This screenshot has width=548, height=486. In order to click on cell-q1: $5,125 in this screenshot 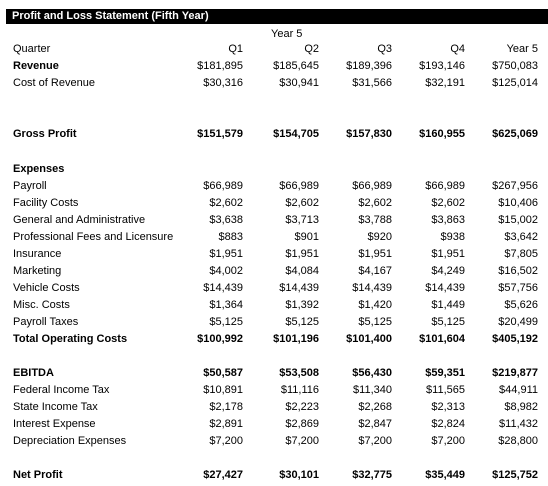, I will do `click(226, 322)`.